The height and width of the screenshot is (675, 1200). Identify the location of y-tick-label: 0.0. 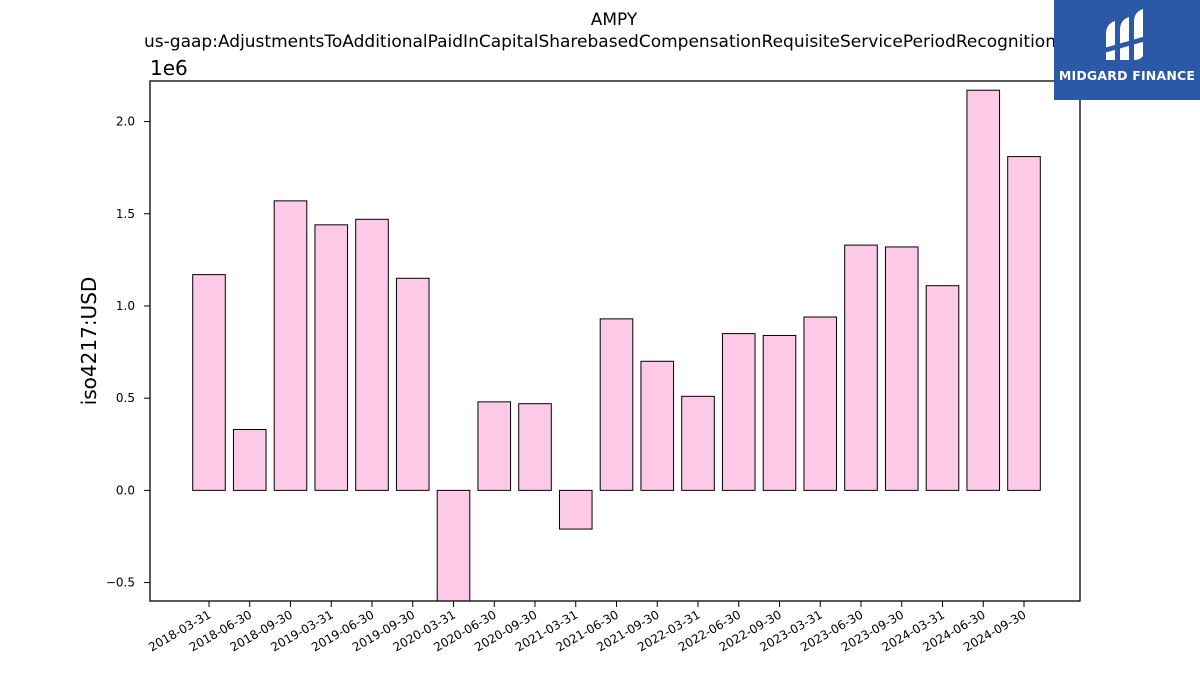
(125, 490).